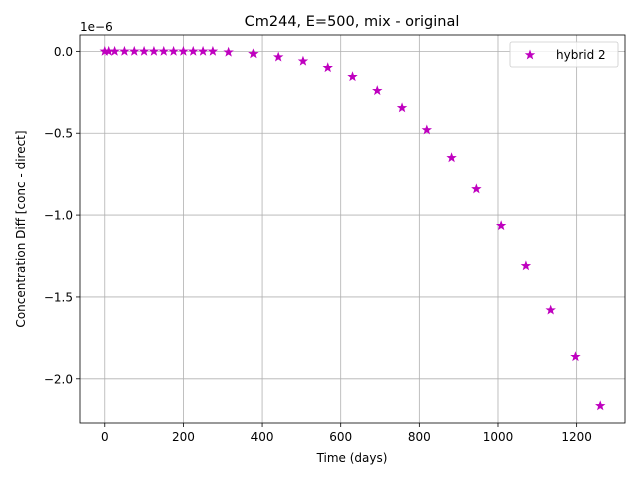 Image resolution: width=640 pixels, height=480 pixels. Describe the element at coordinates (340, 437) in the screenshot. I see `x-tick-label: 600` at that location.